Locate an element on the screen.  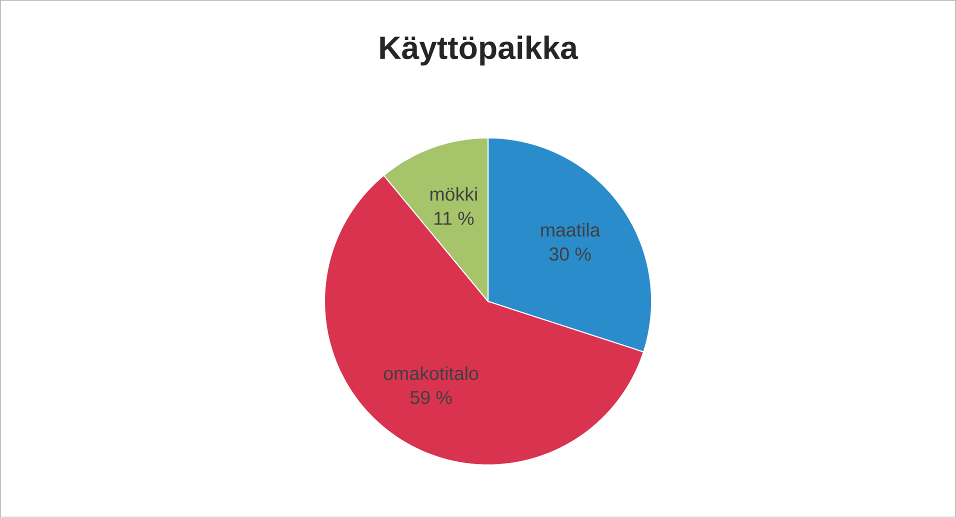
slice-label: maatila is located at coordinates (570, 230).